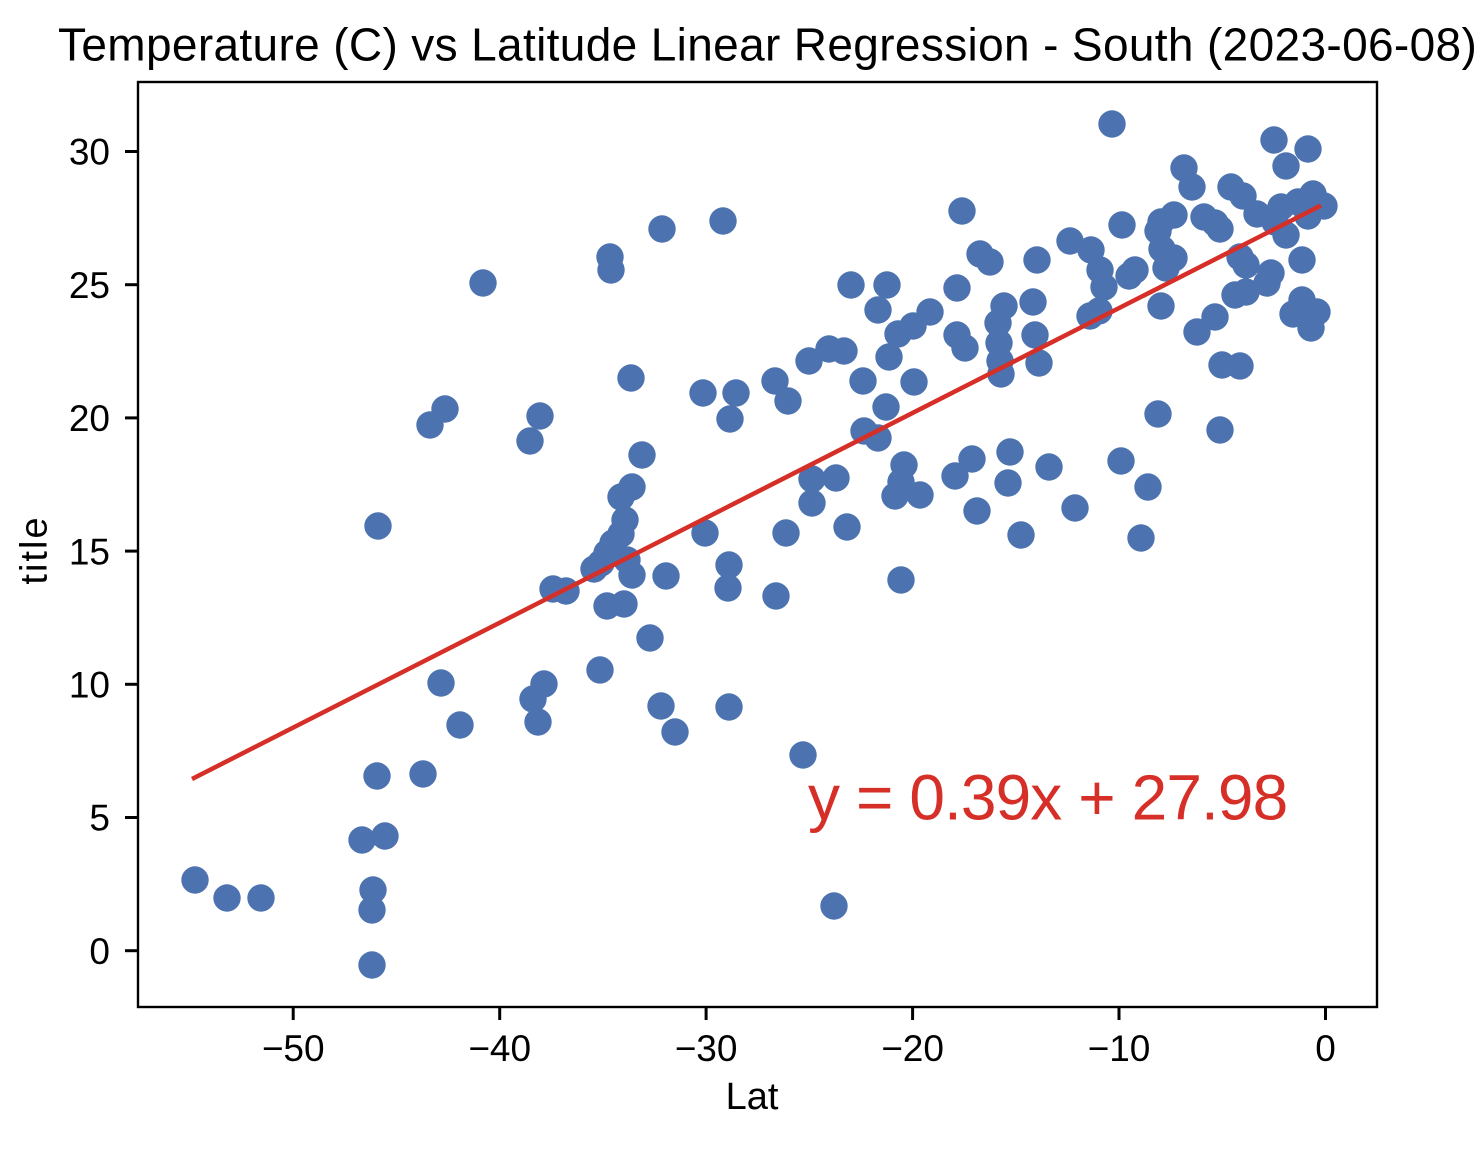 The height and width of the screenshot is (1149, 1476). Describe the element at coordinates (89, 685) in the screenshot. I see `svg-text: 10` at that location.